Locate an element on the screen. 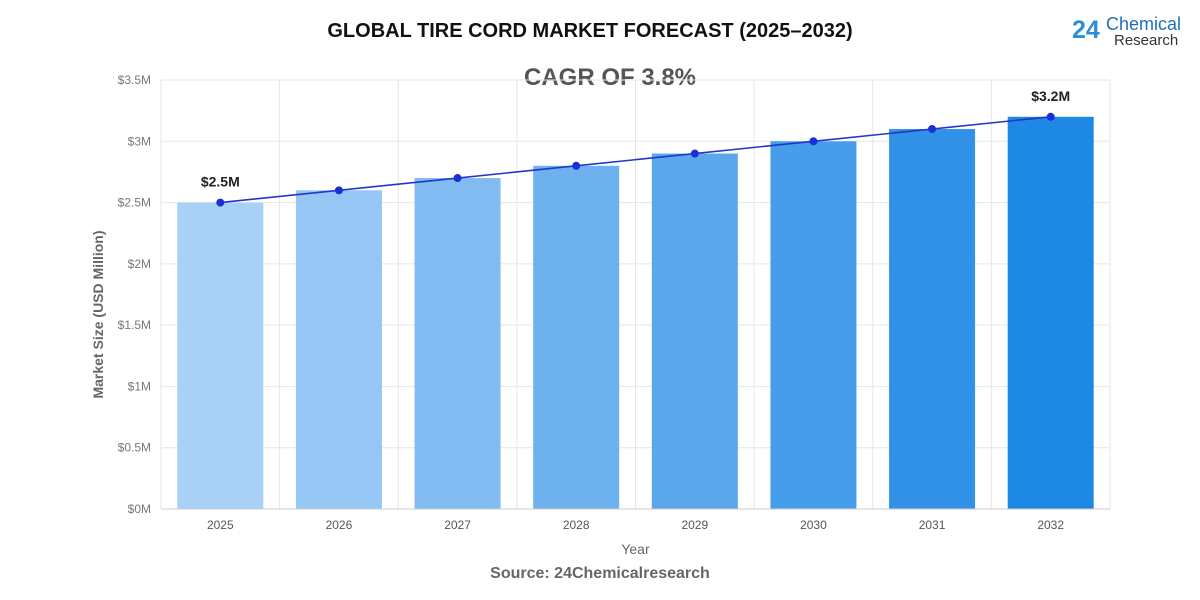  data-label: $3.2M is located at coordinates (1050, 96).